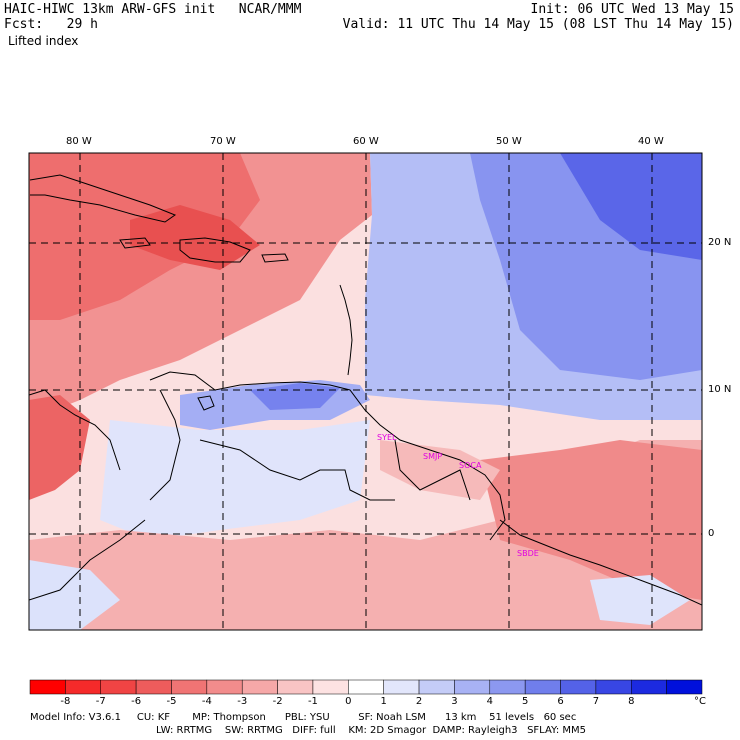 The width and height of the screenshot is (740, 740). Describe the element at coordinates (242, 701) in the screenshot. I see `colorbar-tick-label: -3` at that location.